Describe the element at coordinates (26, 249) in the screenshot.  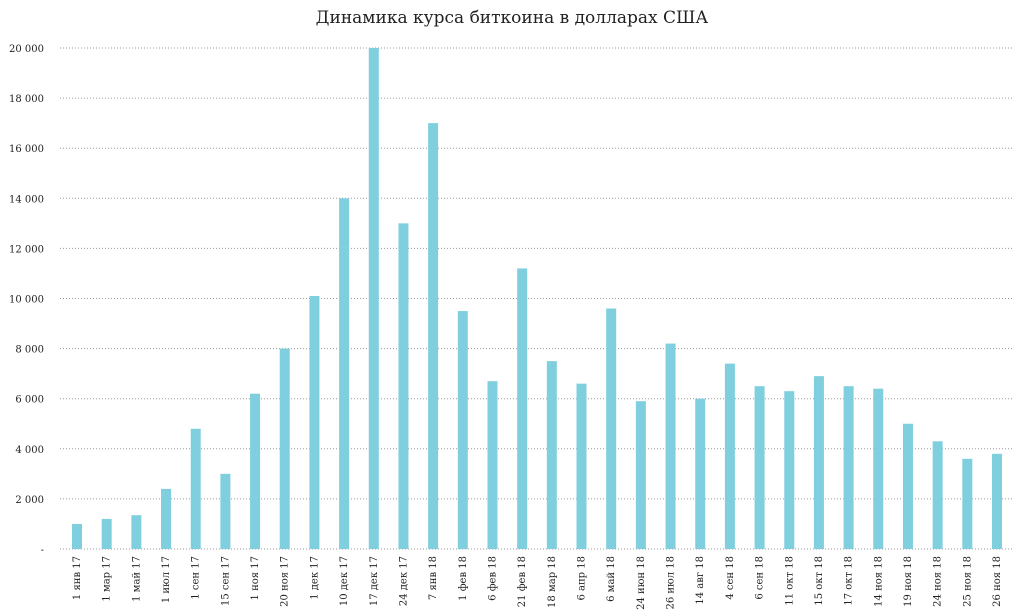
I see `y-tick-label: 12 000` at that location.